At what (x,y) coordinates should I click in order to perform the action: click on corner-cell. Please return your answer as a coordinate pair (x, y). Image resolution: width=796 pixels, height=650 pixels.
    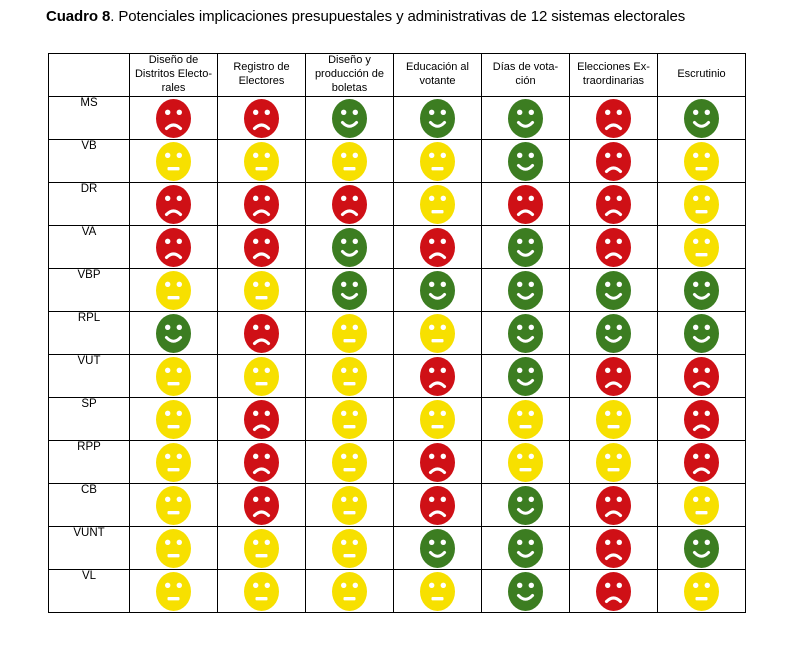
    Looking at the image, I should click on (89, 75).